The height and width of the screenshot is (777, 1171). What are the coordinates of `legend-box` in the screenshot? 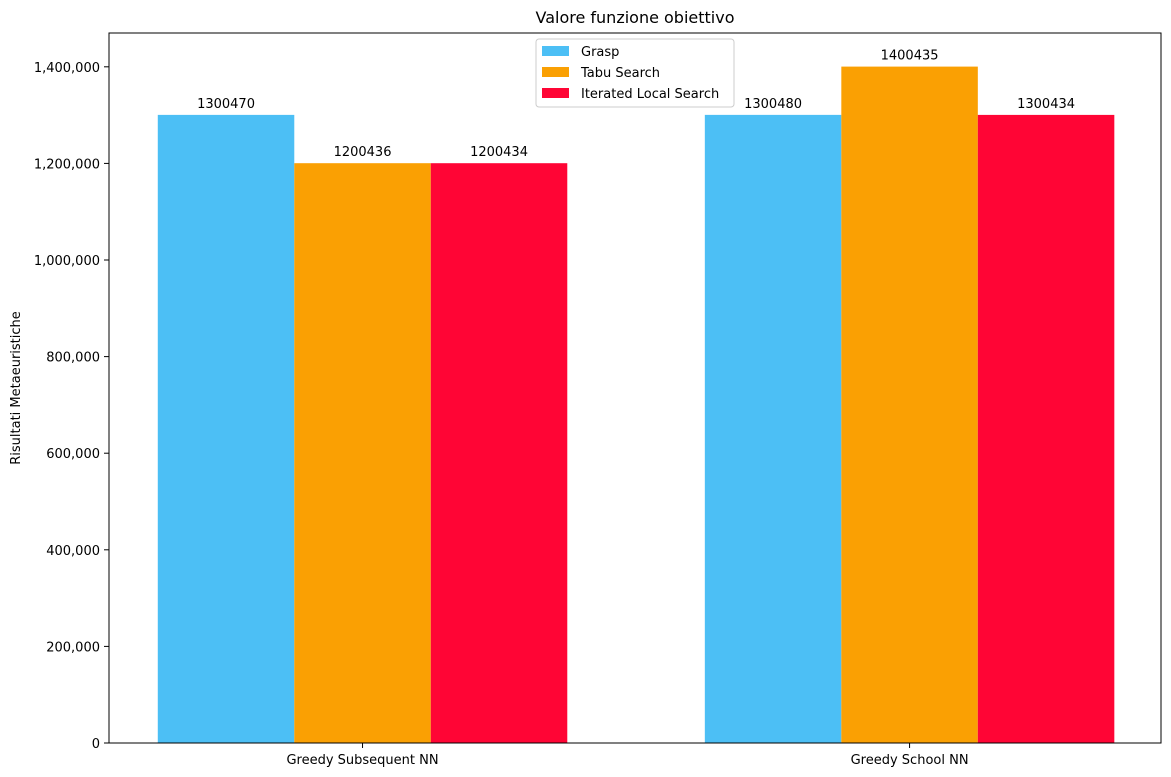 It's located at (635, 73).